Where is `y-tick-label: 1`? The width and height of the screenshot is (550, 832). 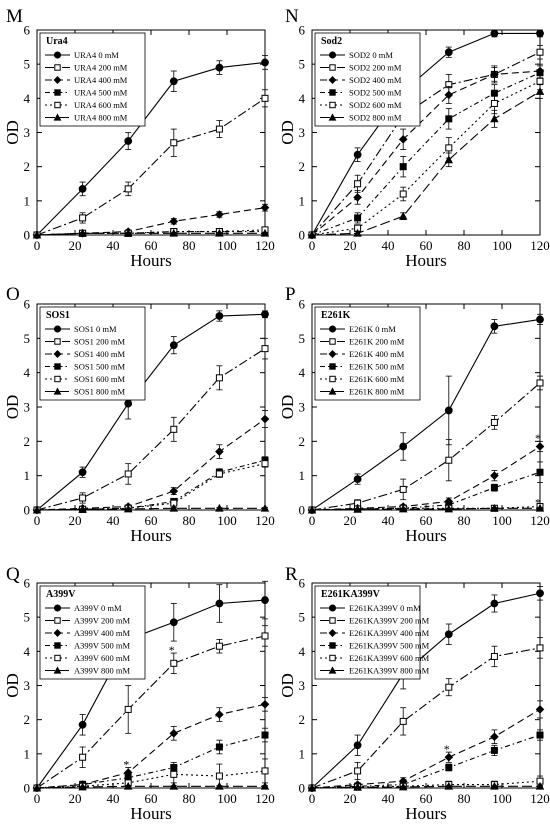 y-tick-label: 1 is located at coordinates (302, 753).